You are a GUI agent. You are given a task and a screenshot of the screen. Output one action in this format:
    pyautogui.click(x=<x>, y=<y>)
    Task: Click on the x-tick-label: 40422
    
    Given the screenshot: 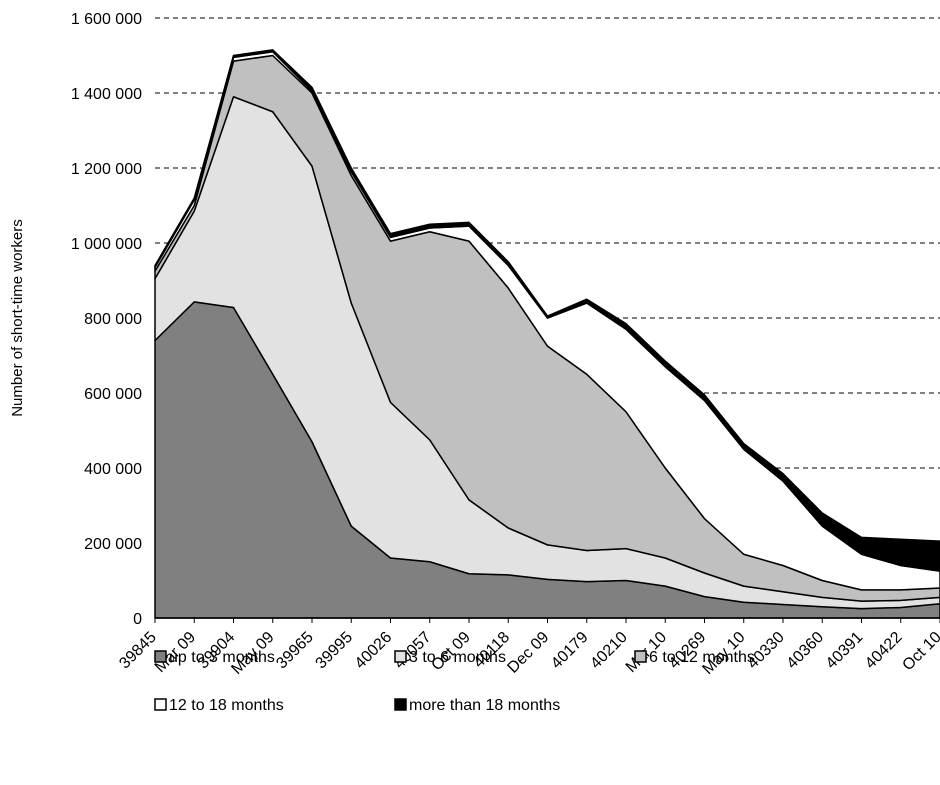 What is the action you would take?
    pyautogui.click(x=884, y=651)
    